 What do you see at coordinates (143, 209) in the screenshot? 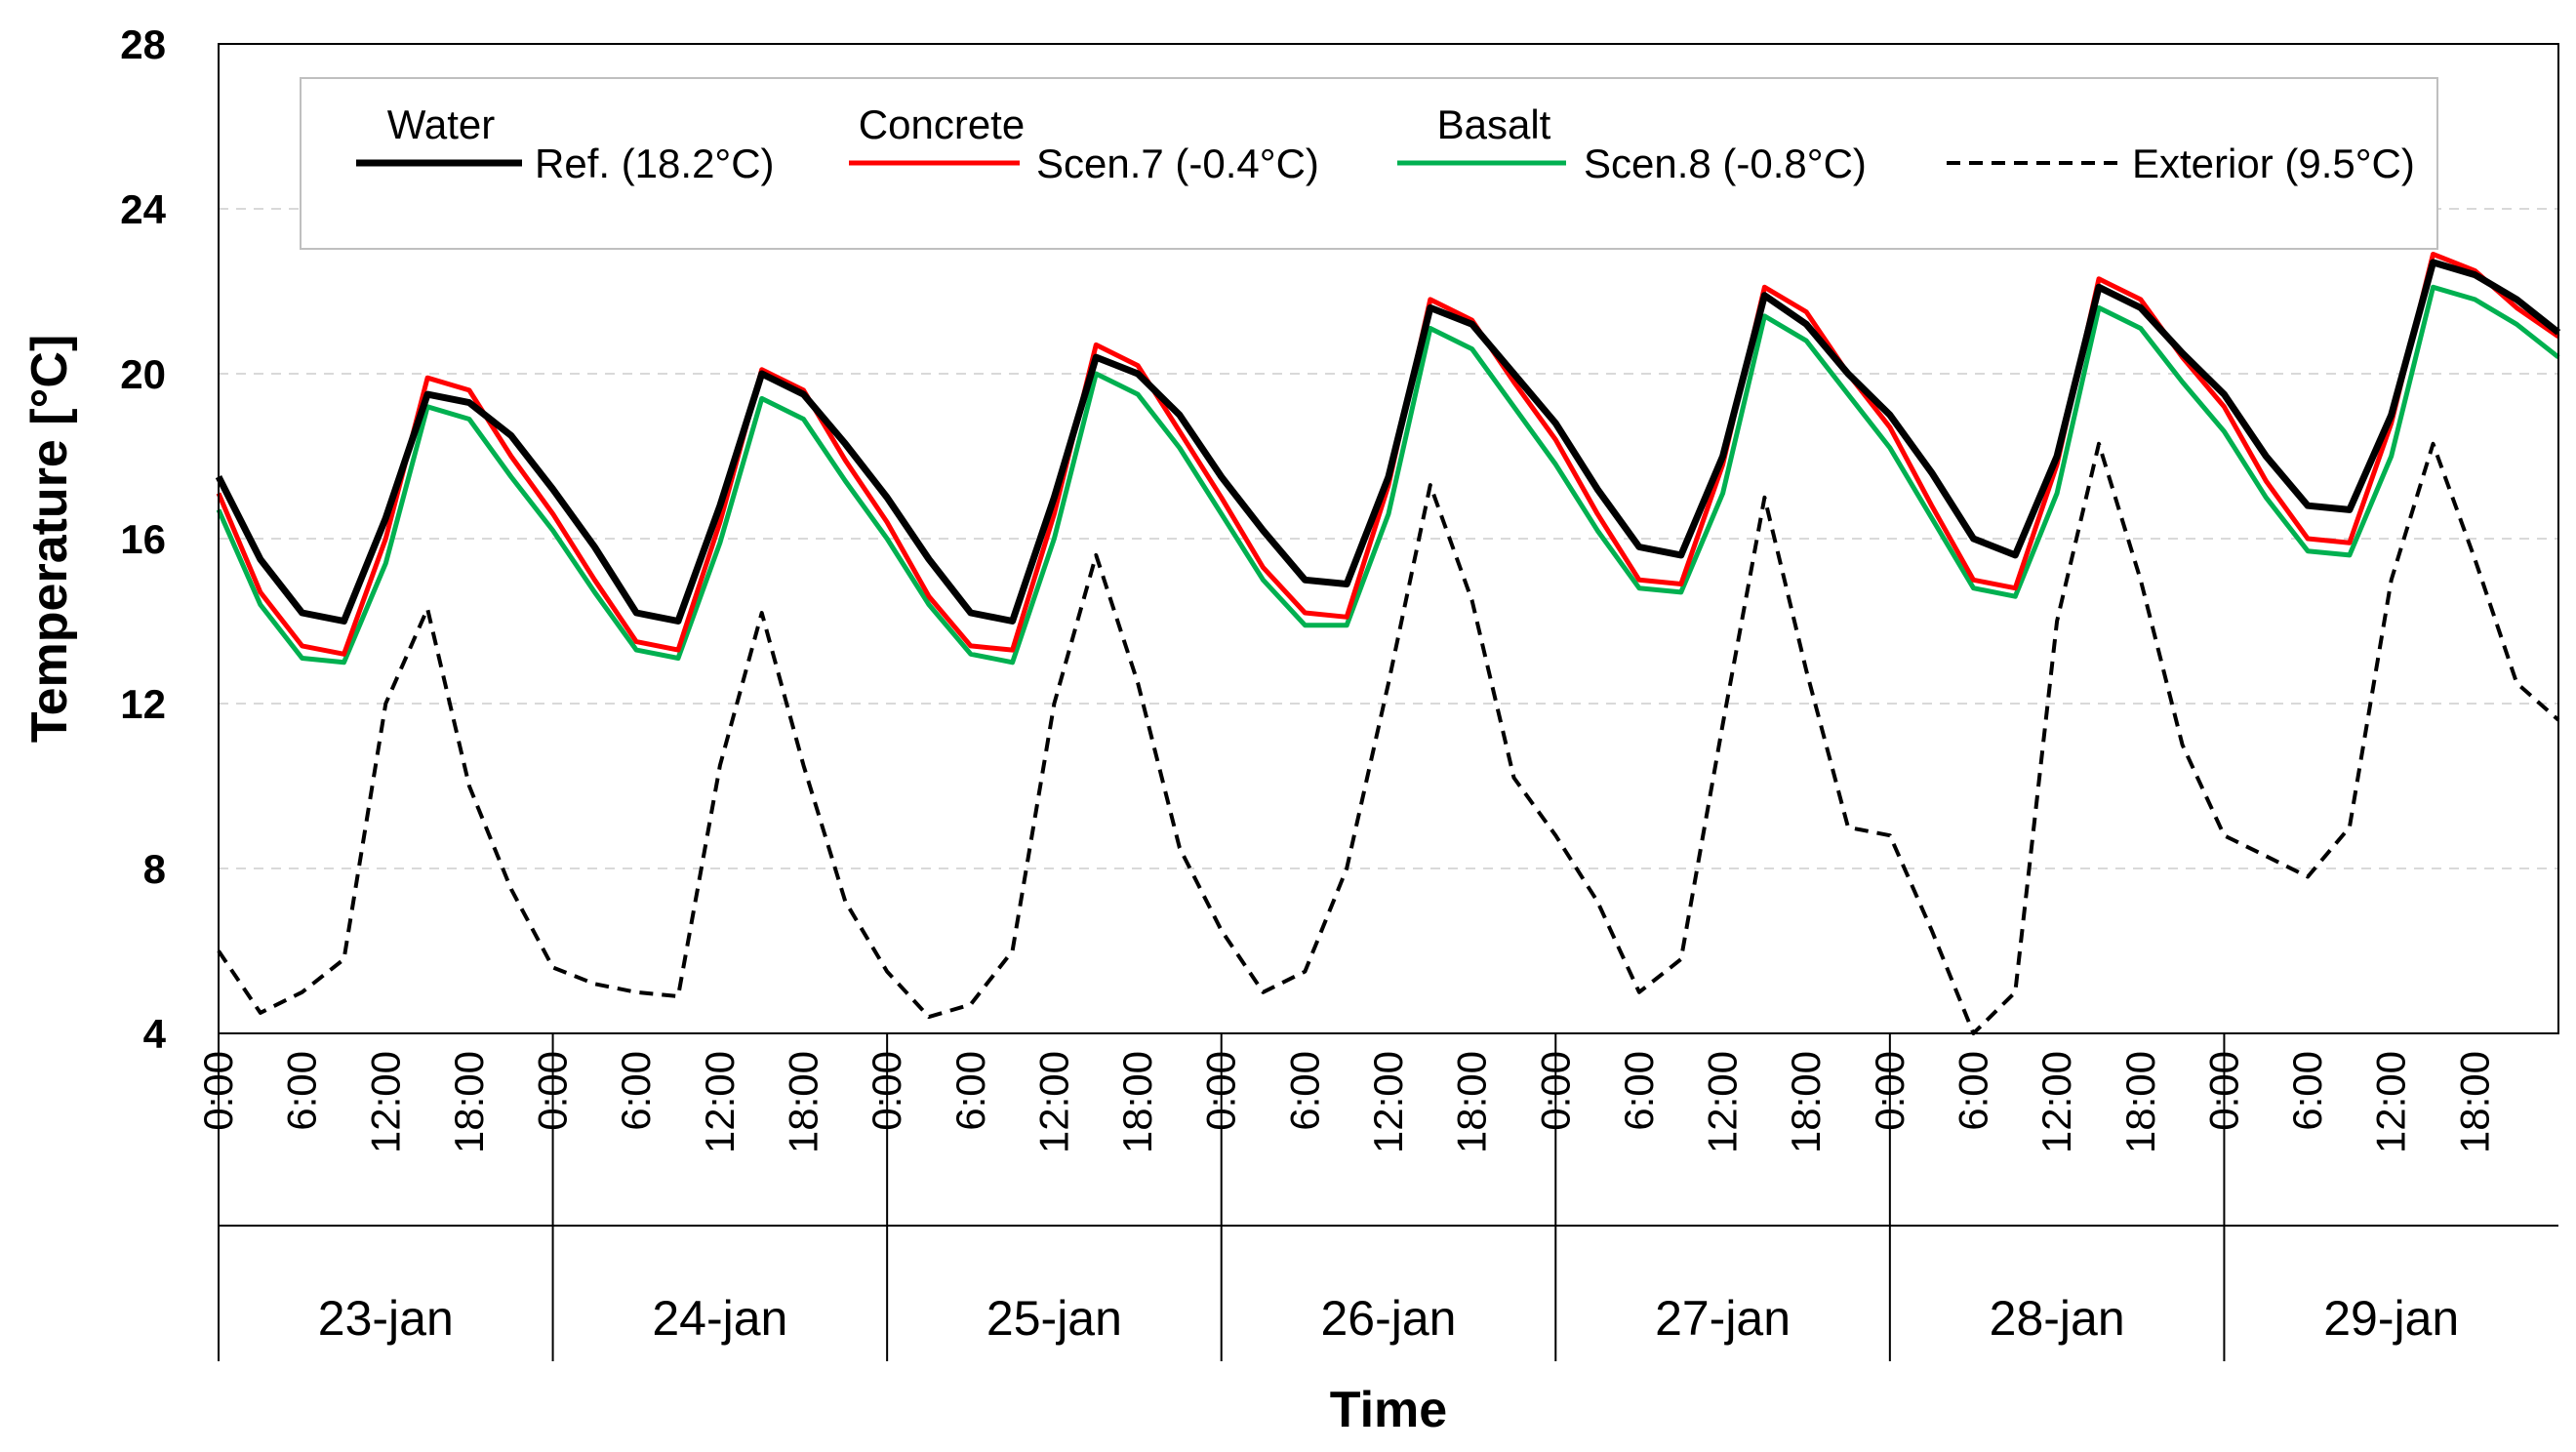
I see `y-tick-label: 24` at bounding box center [143, 209].